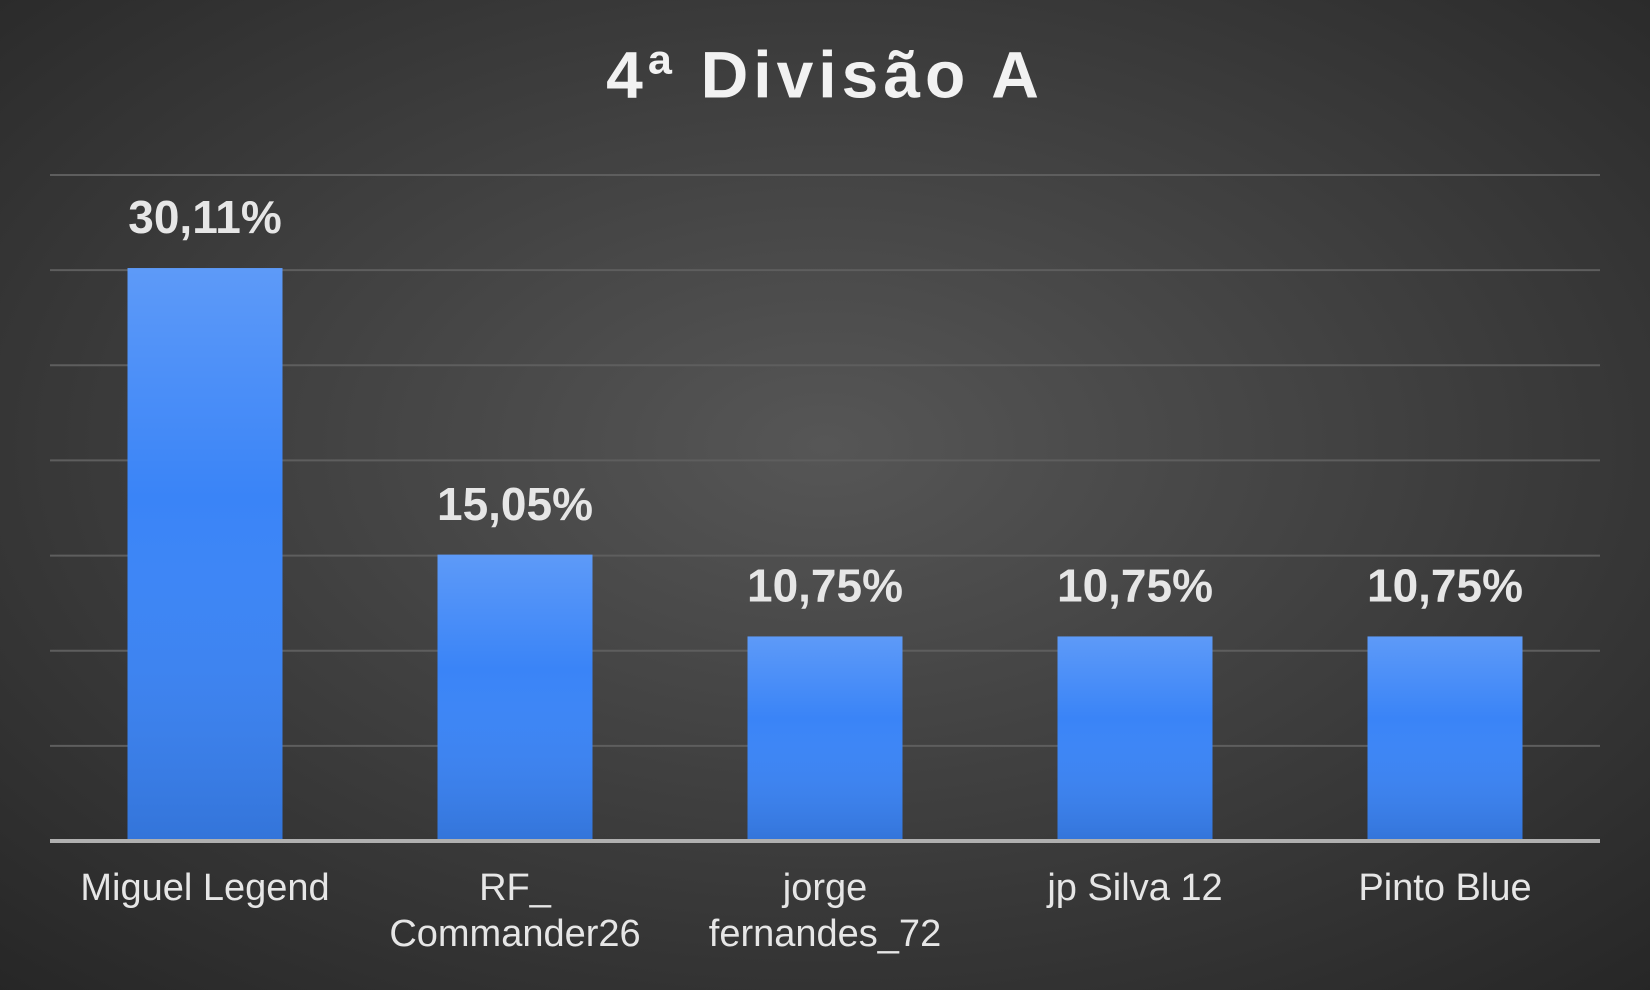  What do you see at coordinates (515, 504) in the screenshot?
I see `value-label: 15,05%` at bounding box center [515, 504].